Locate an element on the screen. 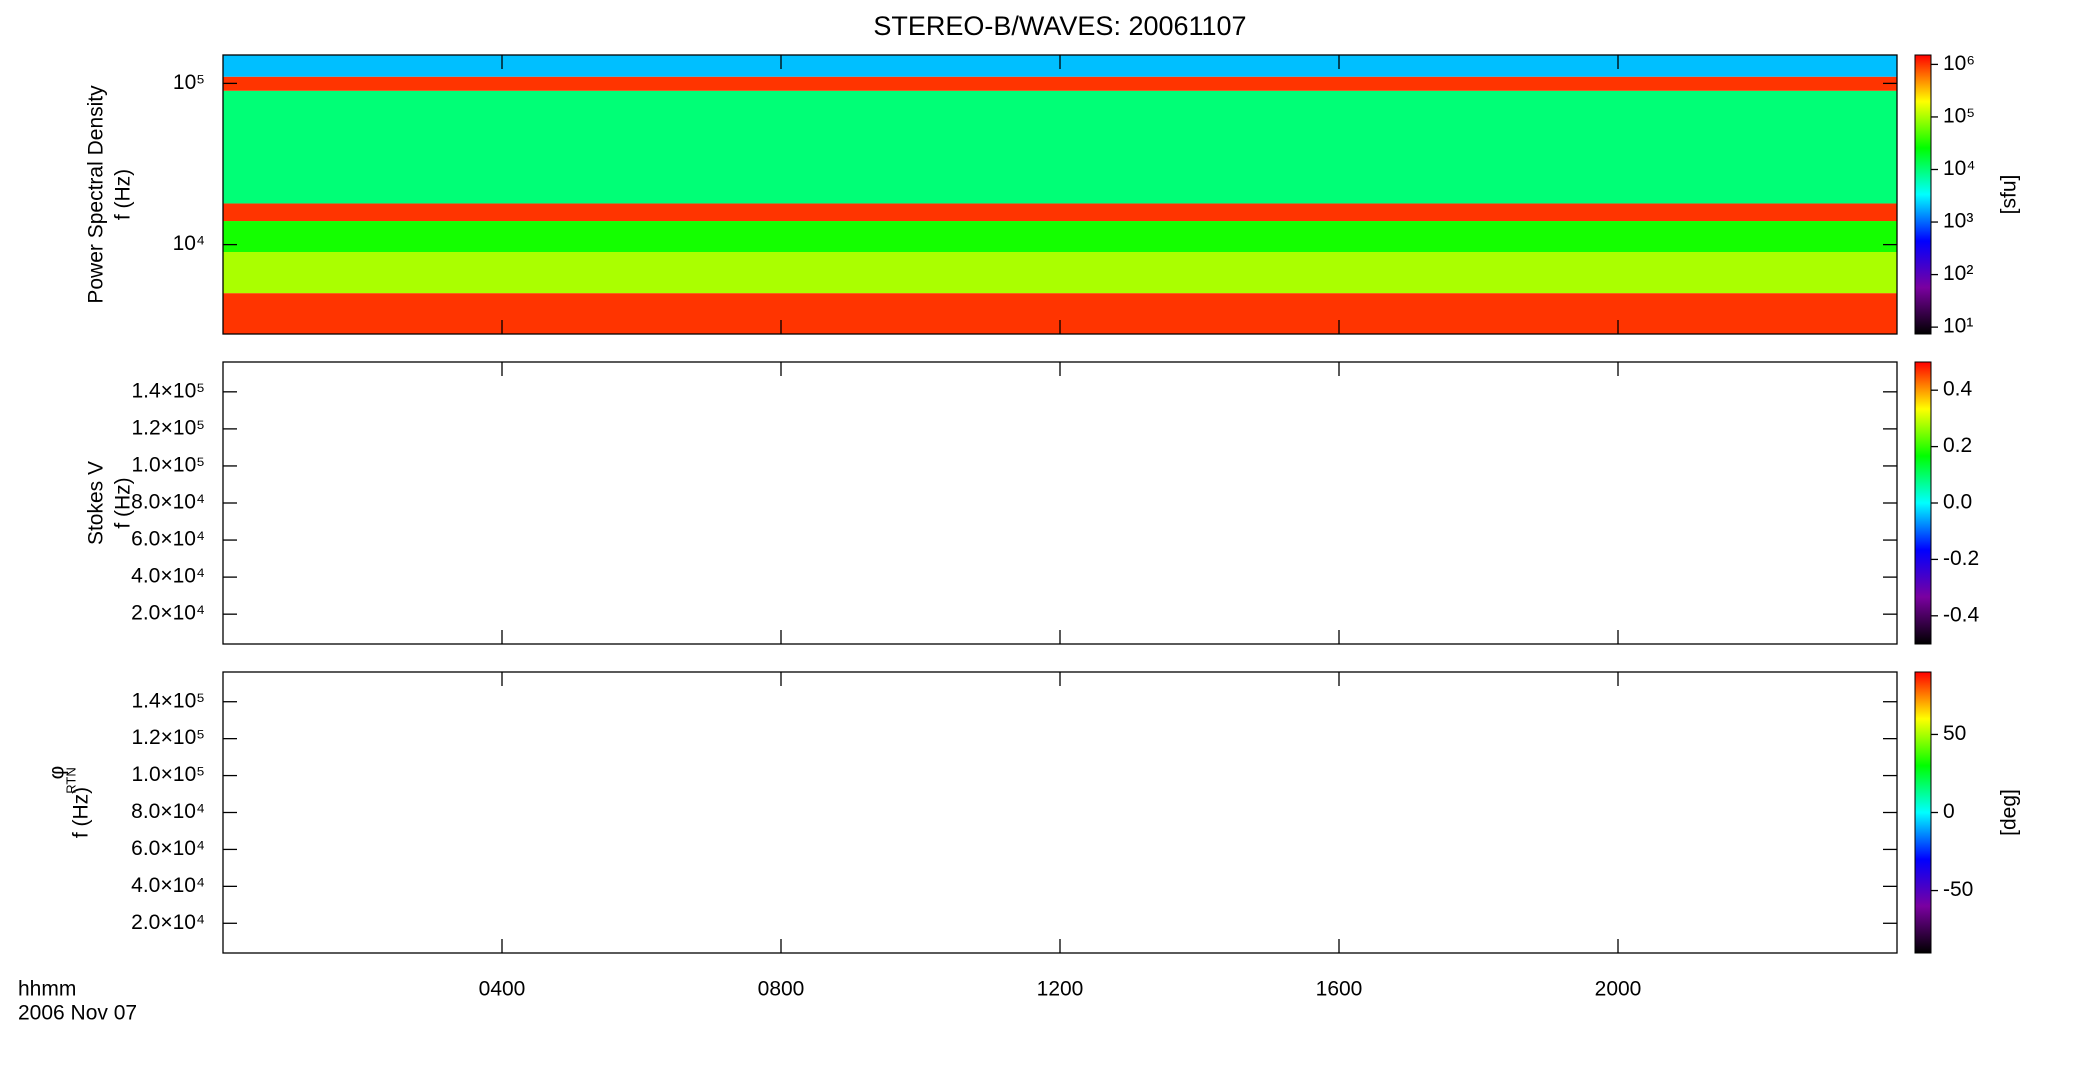 The image size is (2096, 1080). colorbar-tick-label: 10⁴ is located at coordinates (1959, 168).